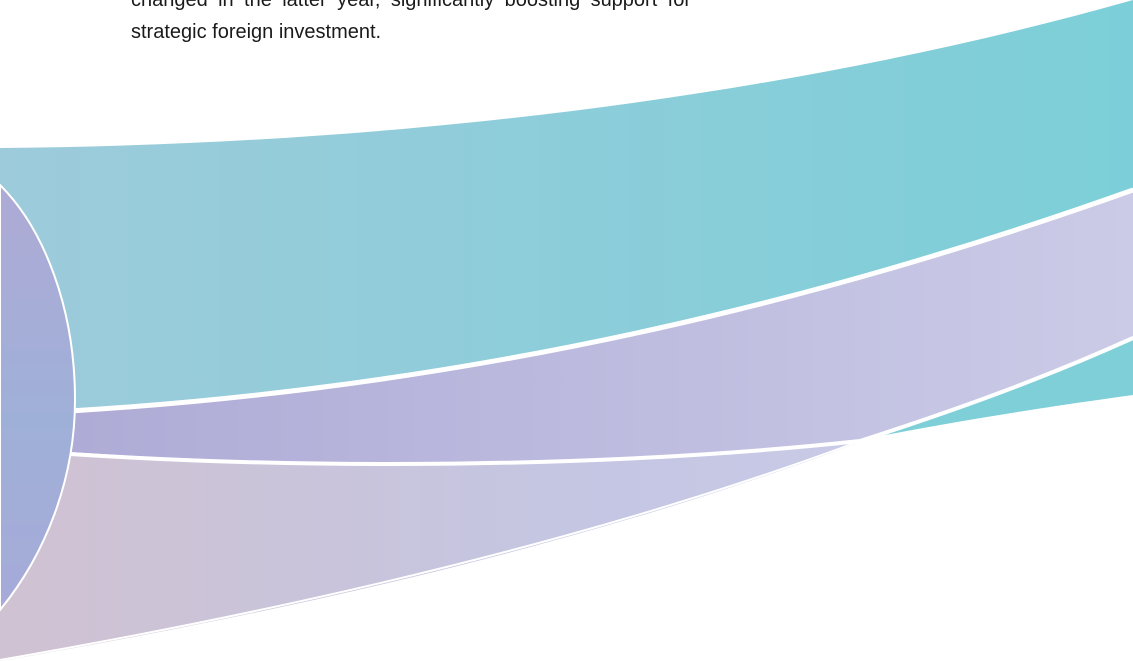 The image size is (1133, 661). What do you see at coordinates (256, 32) in the screenshot?
I see `paragraph-line-2: strategic foreign investment.` at bounding box center [256, 32].